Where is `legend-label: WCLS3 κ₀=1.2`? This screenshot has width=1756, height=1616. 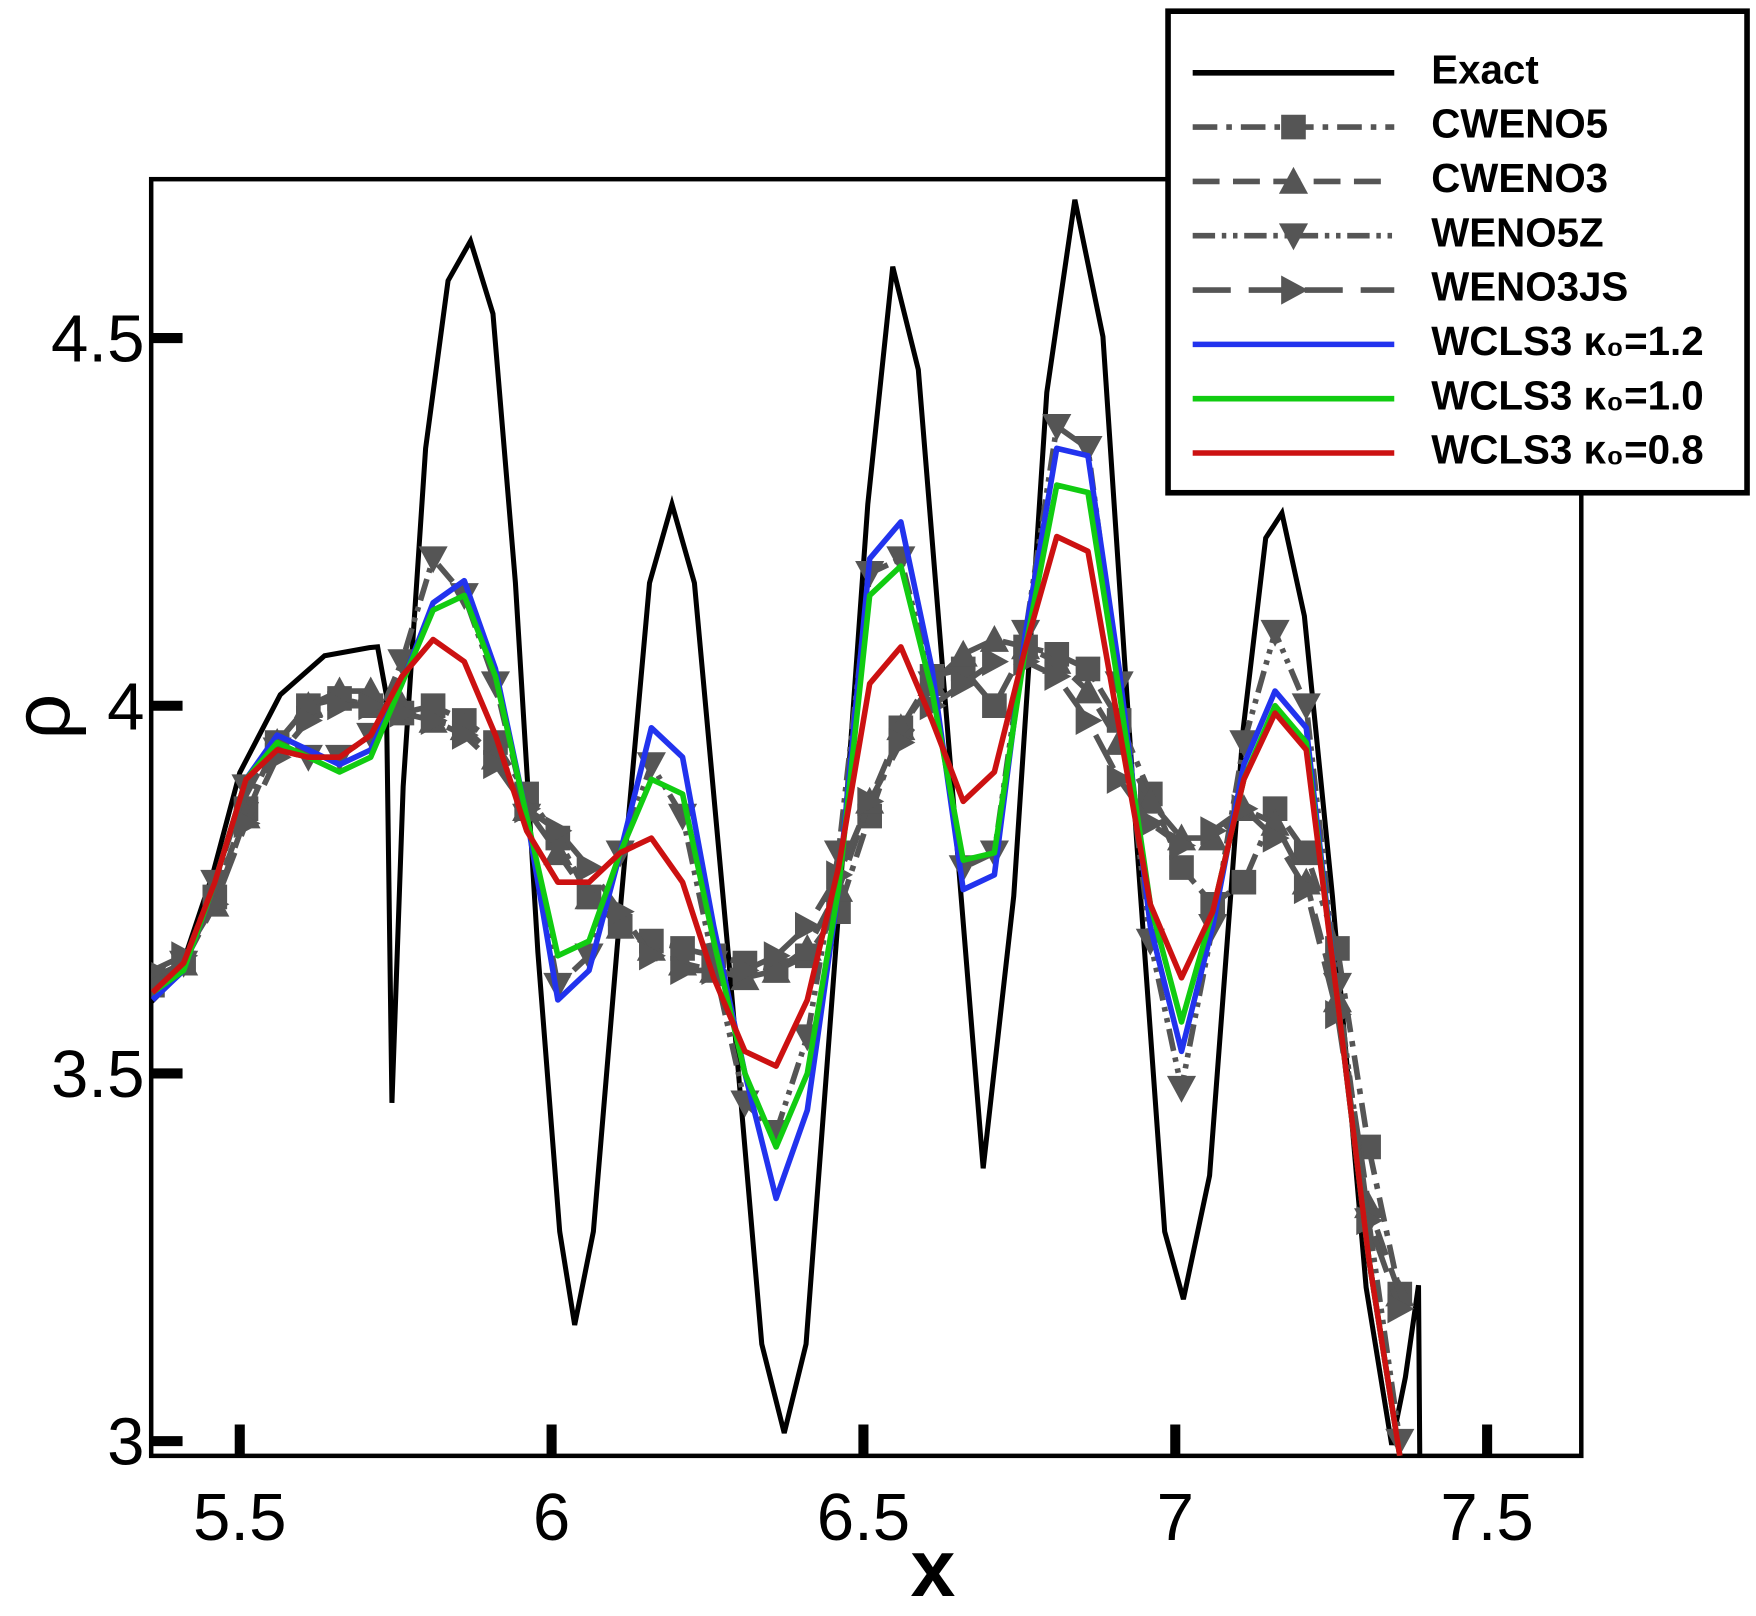
legend-label: WCLS3 κ₀=1.2 is located at coordinates (1567, 341).